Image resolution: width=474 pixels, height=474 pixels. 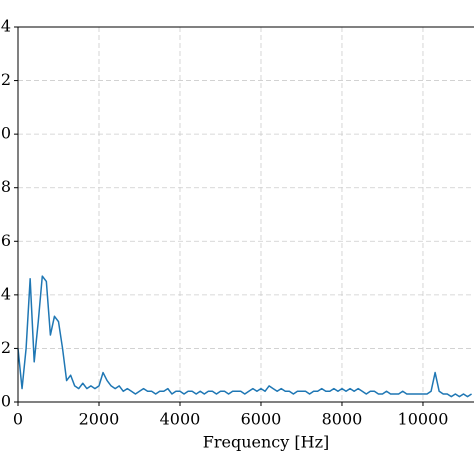 I want to click on x-tick-label: 10000, so click(x=423, y=419).